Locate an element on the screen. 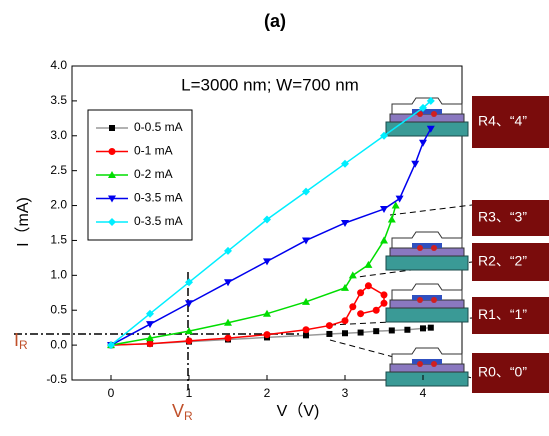 The width and height of the screenshot is (549, 436). y-tick-label: -0.5 is located at coordinates (56, 379).